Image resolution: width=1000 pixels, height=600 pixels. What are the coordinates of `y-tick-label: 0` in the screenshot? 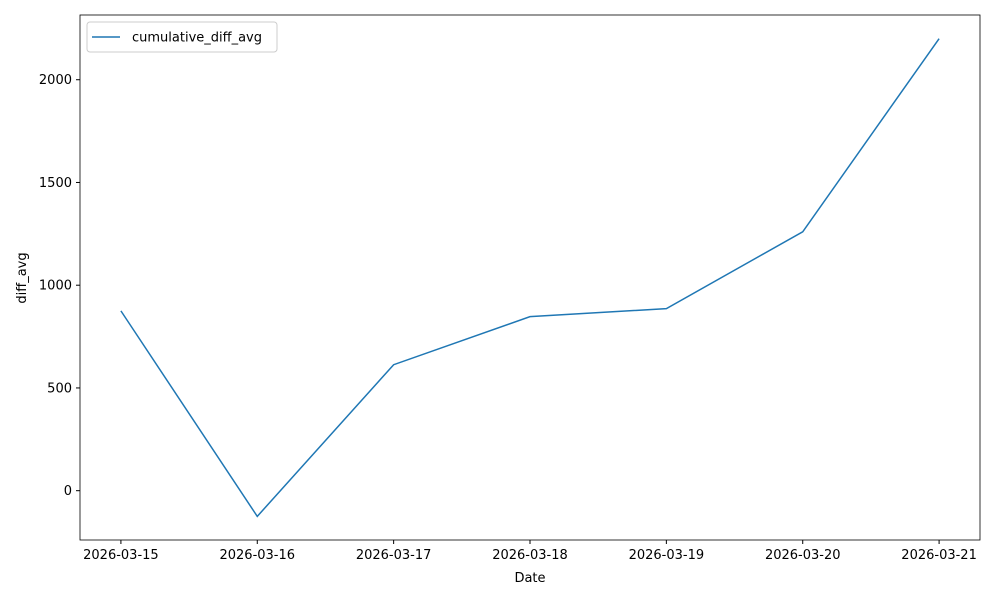 It's located at (68, 491).